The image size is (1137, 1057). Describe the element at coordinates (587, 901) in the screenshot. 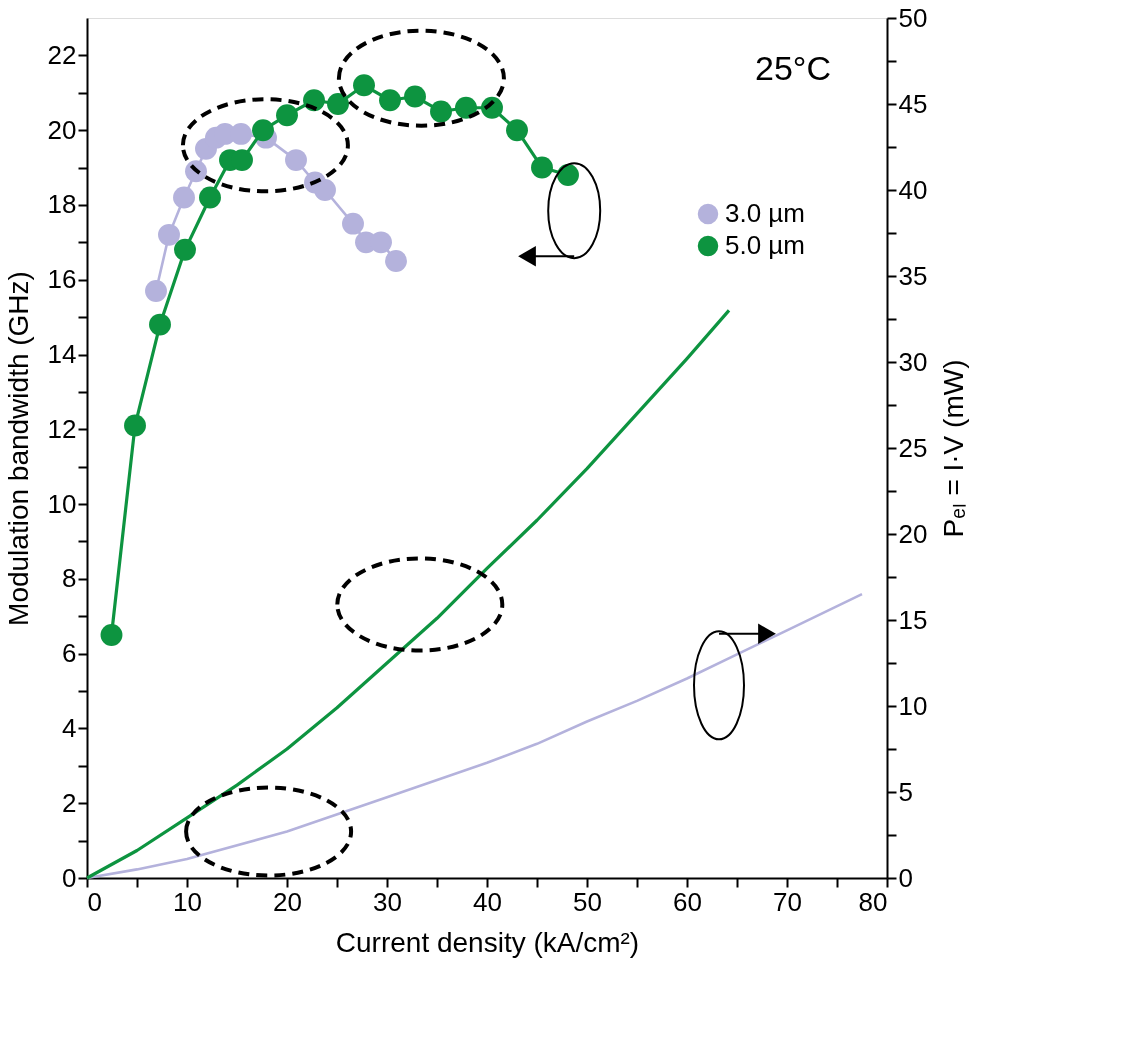

I see `x-tick-label: 50` at that location.